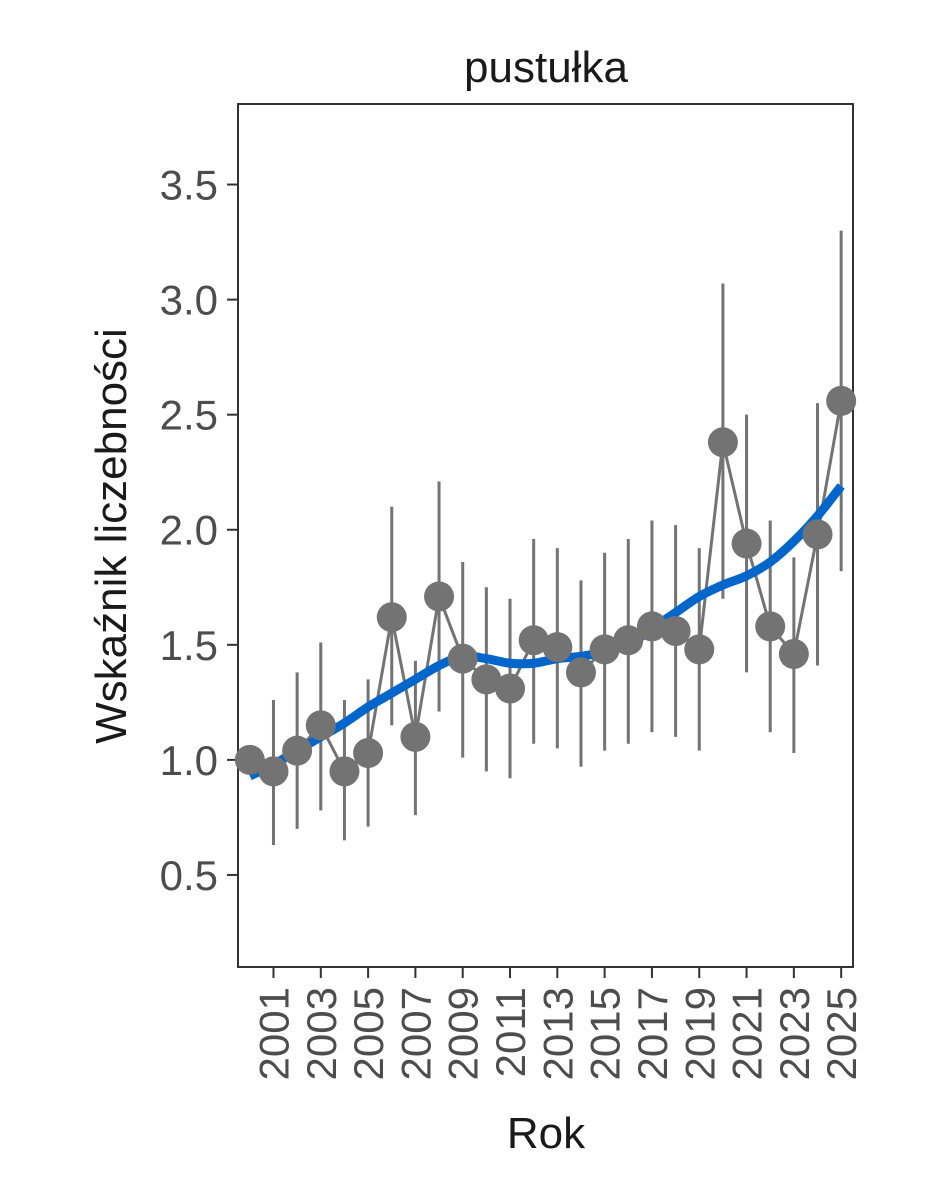 The image size is (944, 1186). I want to click on x-tick-label: 2013, so click(557, 1033).